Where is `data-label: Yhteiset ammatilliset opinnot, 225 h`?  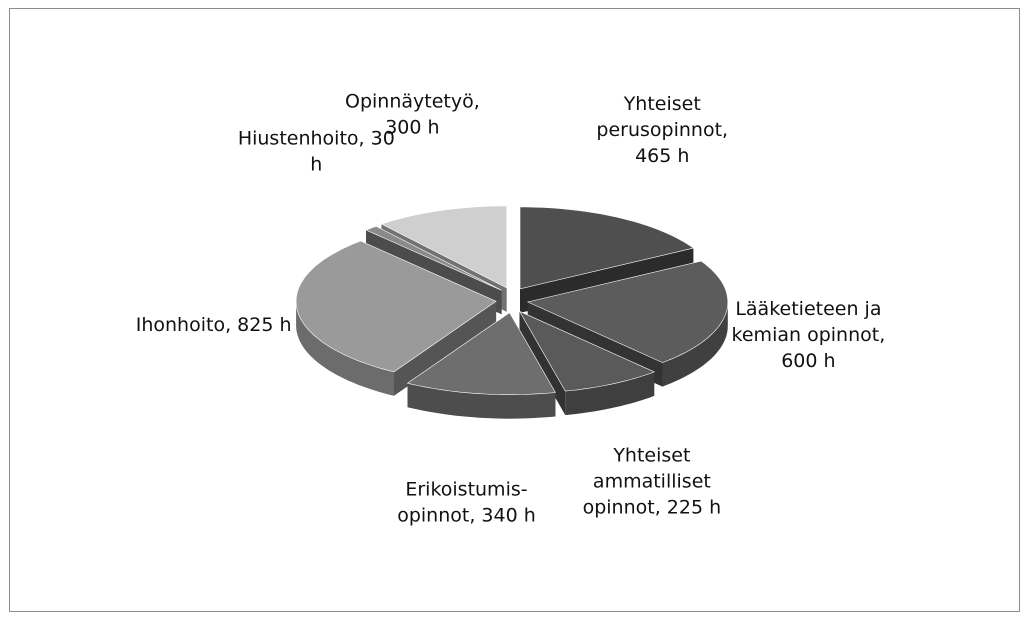
data-label: Yhteiset ammatilliset opinnot, 225 h is located at coordinates (652, 482).